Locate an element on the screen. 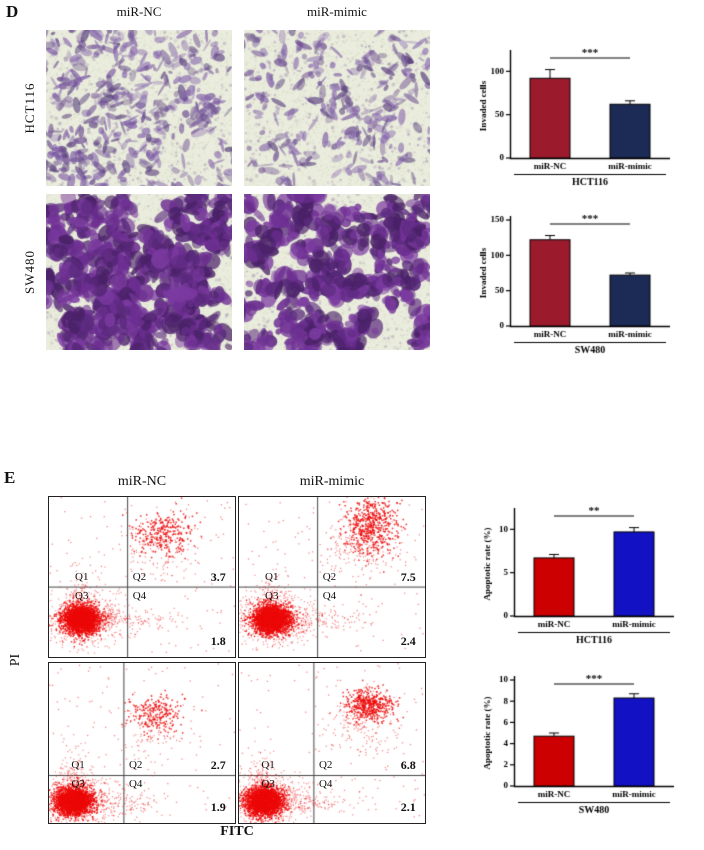 The width and height of the screenshot is (704, 850). transwell-image-sw480-mir-mimic is located at coordinates (337, 272).